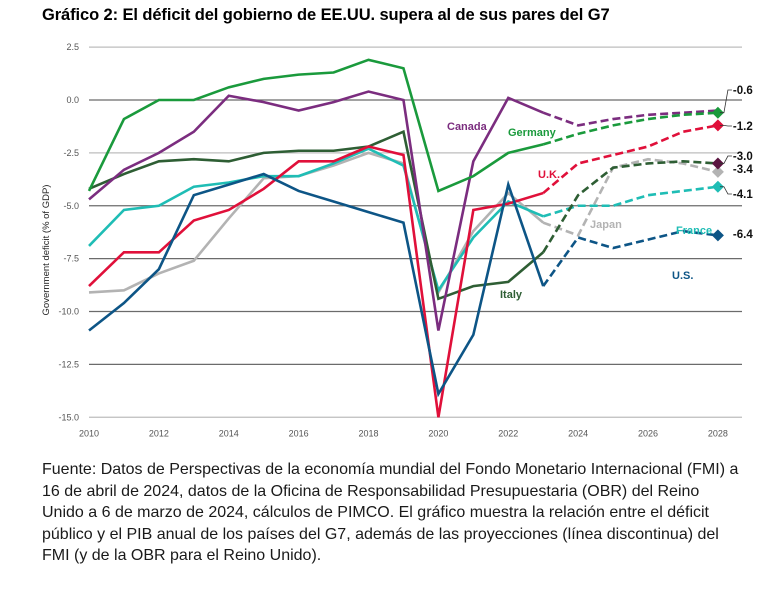 The height and width of the screenshot is (601, 777). I want to click on x-tick-label: 2020, so click(438, 433).